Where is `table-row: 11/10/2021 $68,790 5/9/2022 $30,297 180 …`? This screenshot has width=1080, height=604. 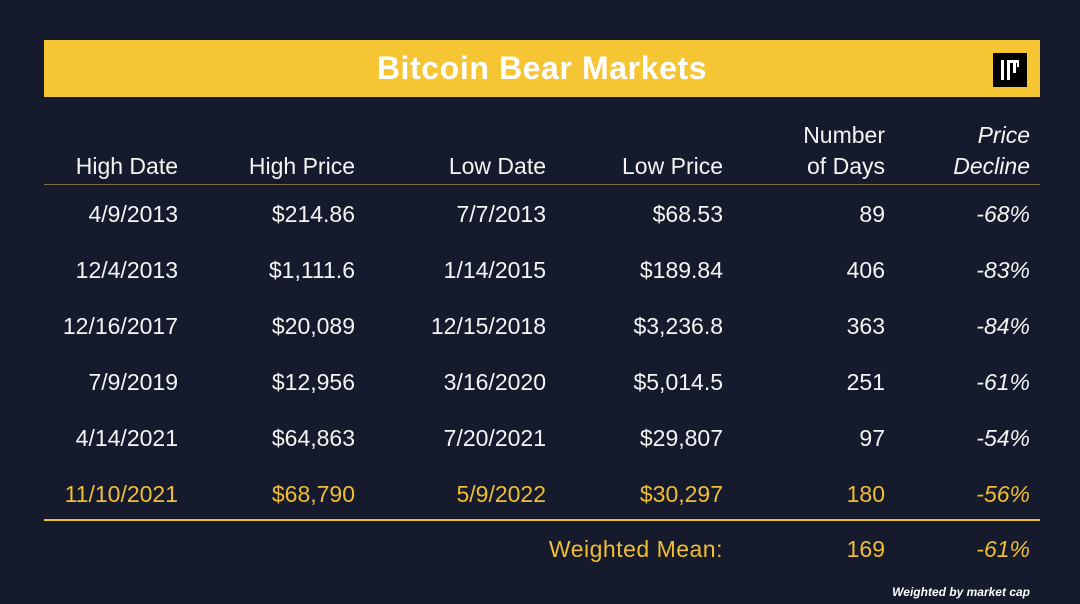 table-row: 11/10/2021 $68,790 5/9/2022 $30,297 180 … is located at coordinates (540, 494).